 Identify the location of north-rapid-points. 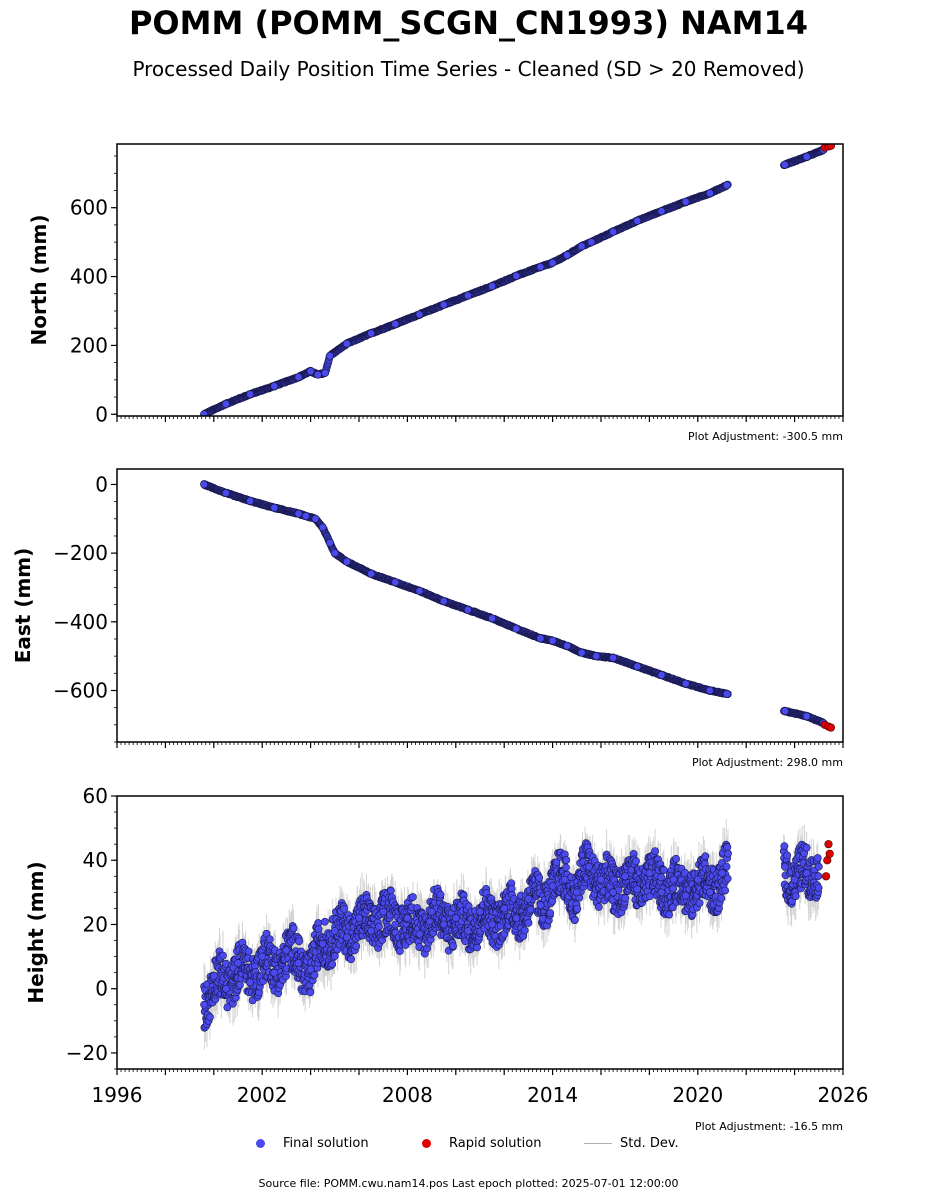
(827, 148).